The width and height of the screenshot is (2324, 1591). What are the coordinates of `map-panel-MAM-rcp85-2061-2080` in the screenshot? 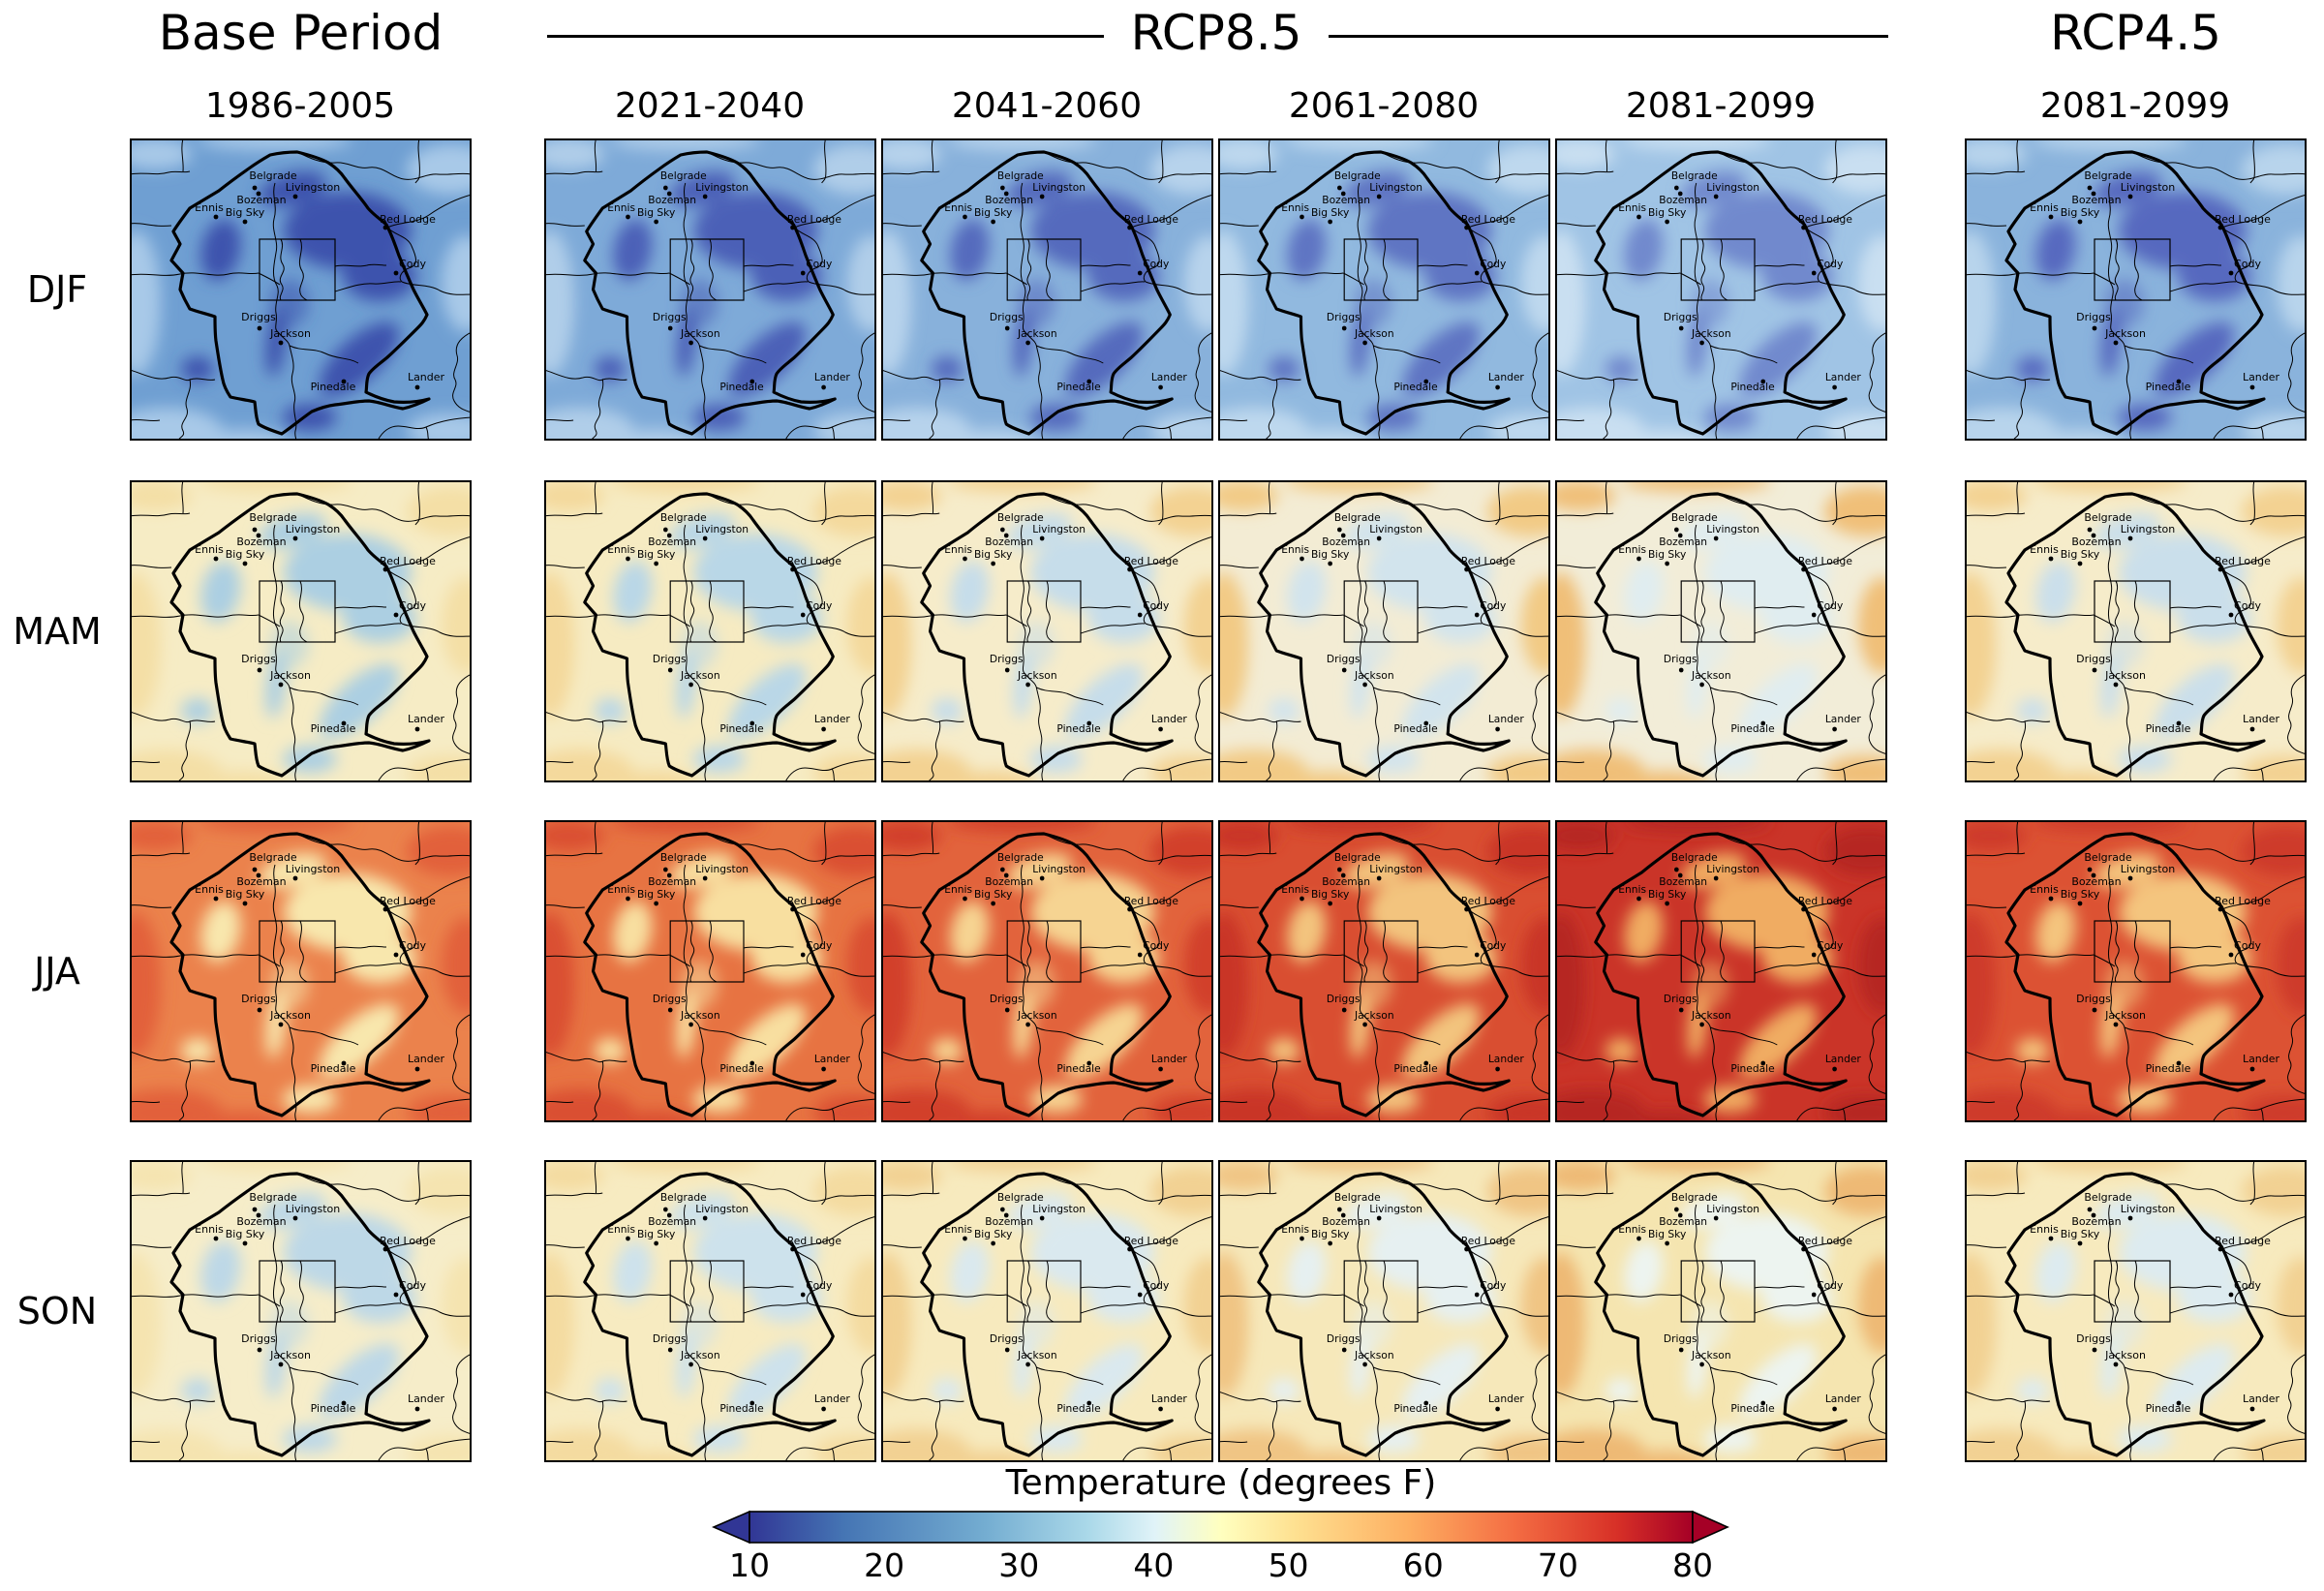 It's located at (1384, 631).